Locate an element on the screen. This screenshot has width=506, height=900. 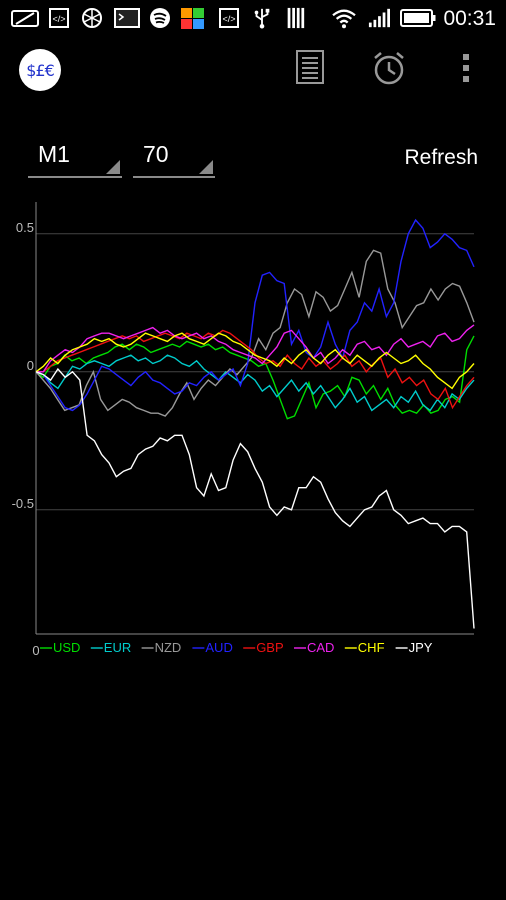
terminal-icon is located at coordinates (127, 18).